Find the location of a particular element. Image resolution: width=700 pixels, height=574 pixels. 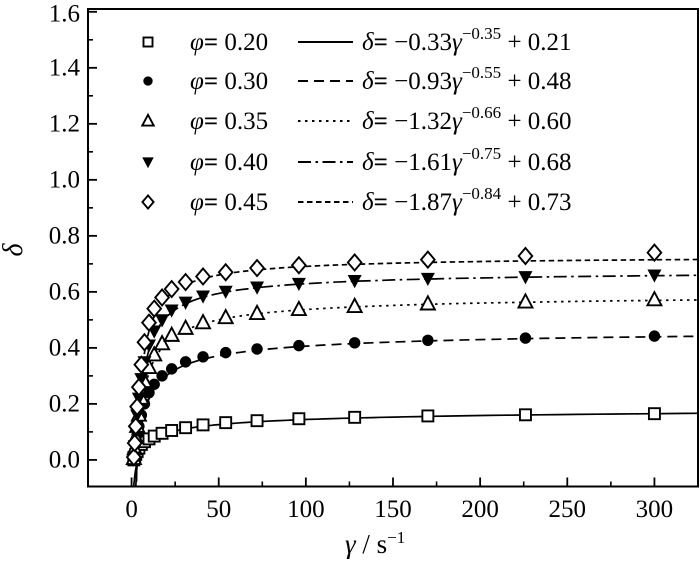

y-axis-title: δ is located at coordinates (14, 250).